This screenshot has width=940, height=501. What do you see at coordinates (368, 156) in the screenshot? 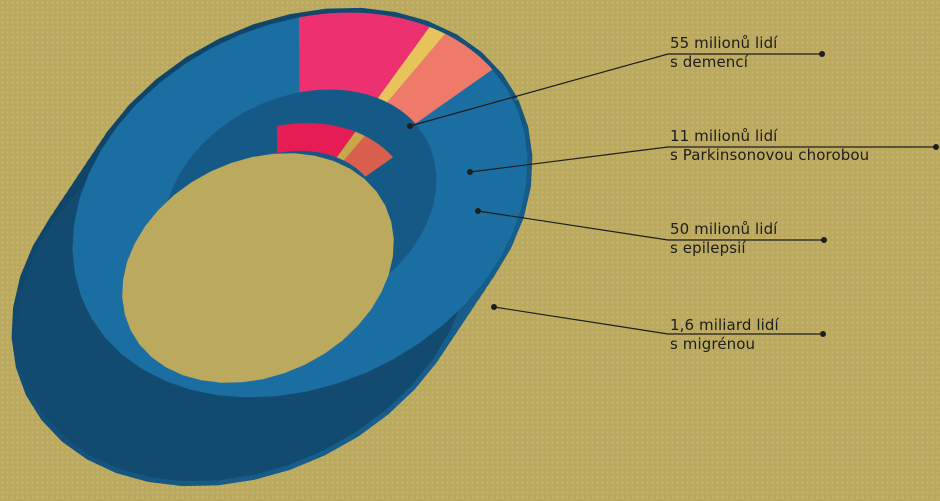
I see `slice-epilepsy-inner-wall` at bounding box center [368, 156].